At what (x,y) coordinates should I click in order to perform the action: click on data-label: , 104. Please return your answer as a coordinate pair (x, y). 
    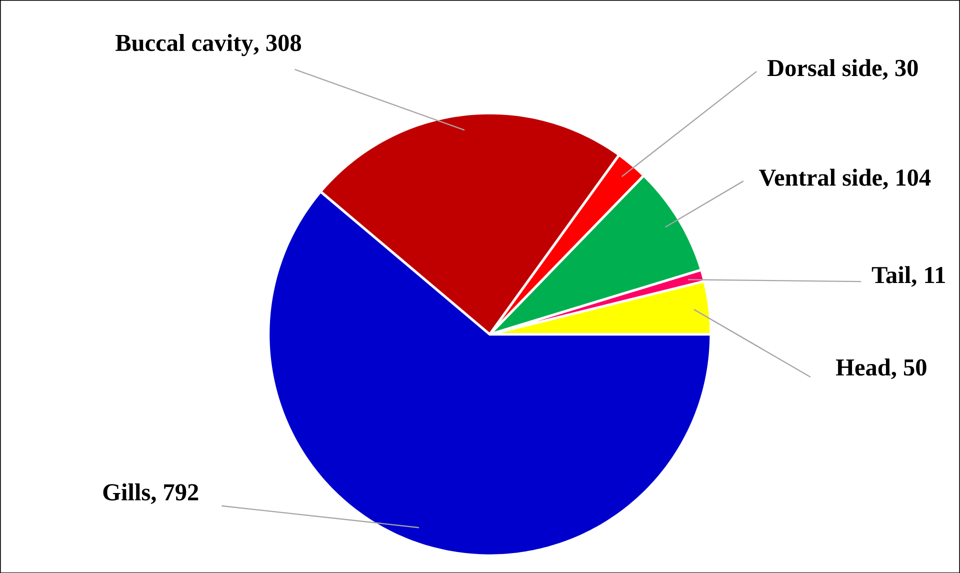
    Looking at the image, I should click on (906, 179).